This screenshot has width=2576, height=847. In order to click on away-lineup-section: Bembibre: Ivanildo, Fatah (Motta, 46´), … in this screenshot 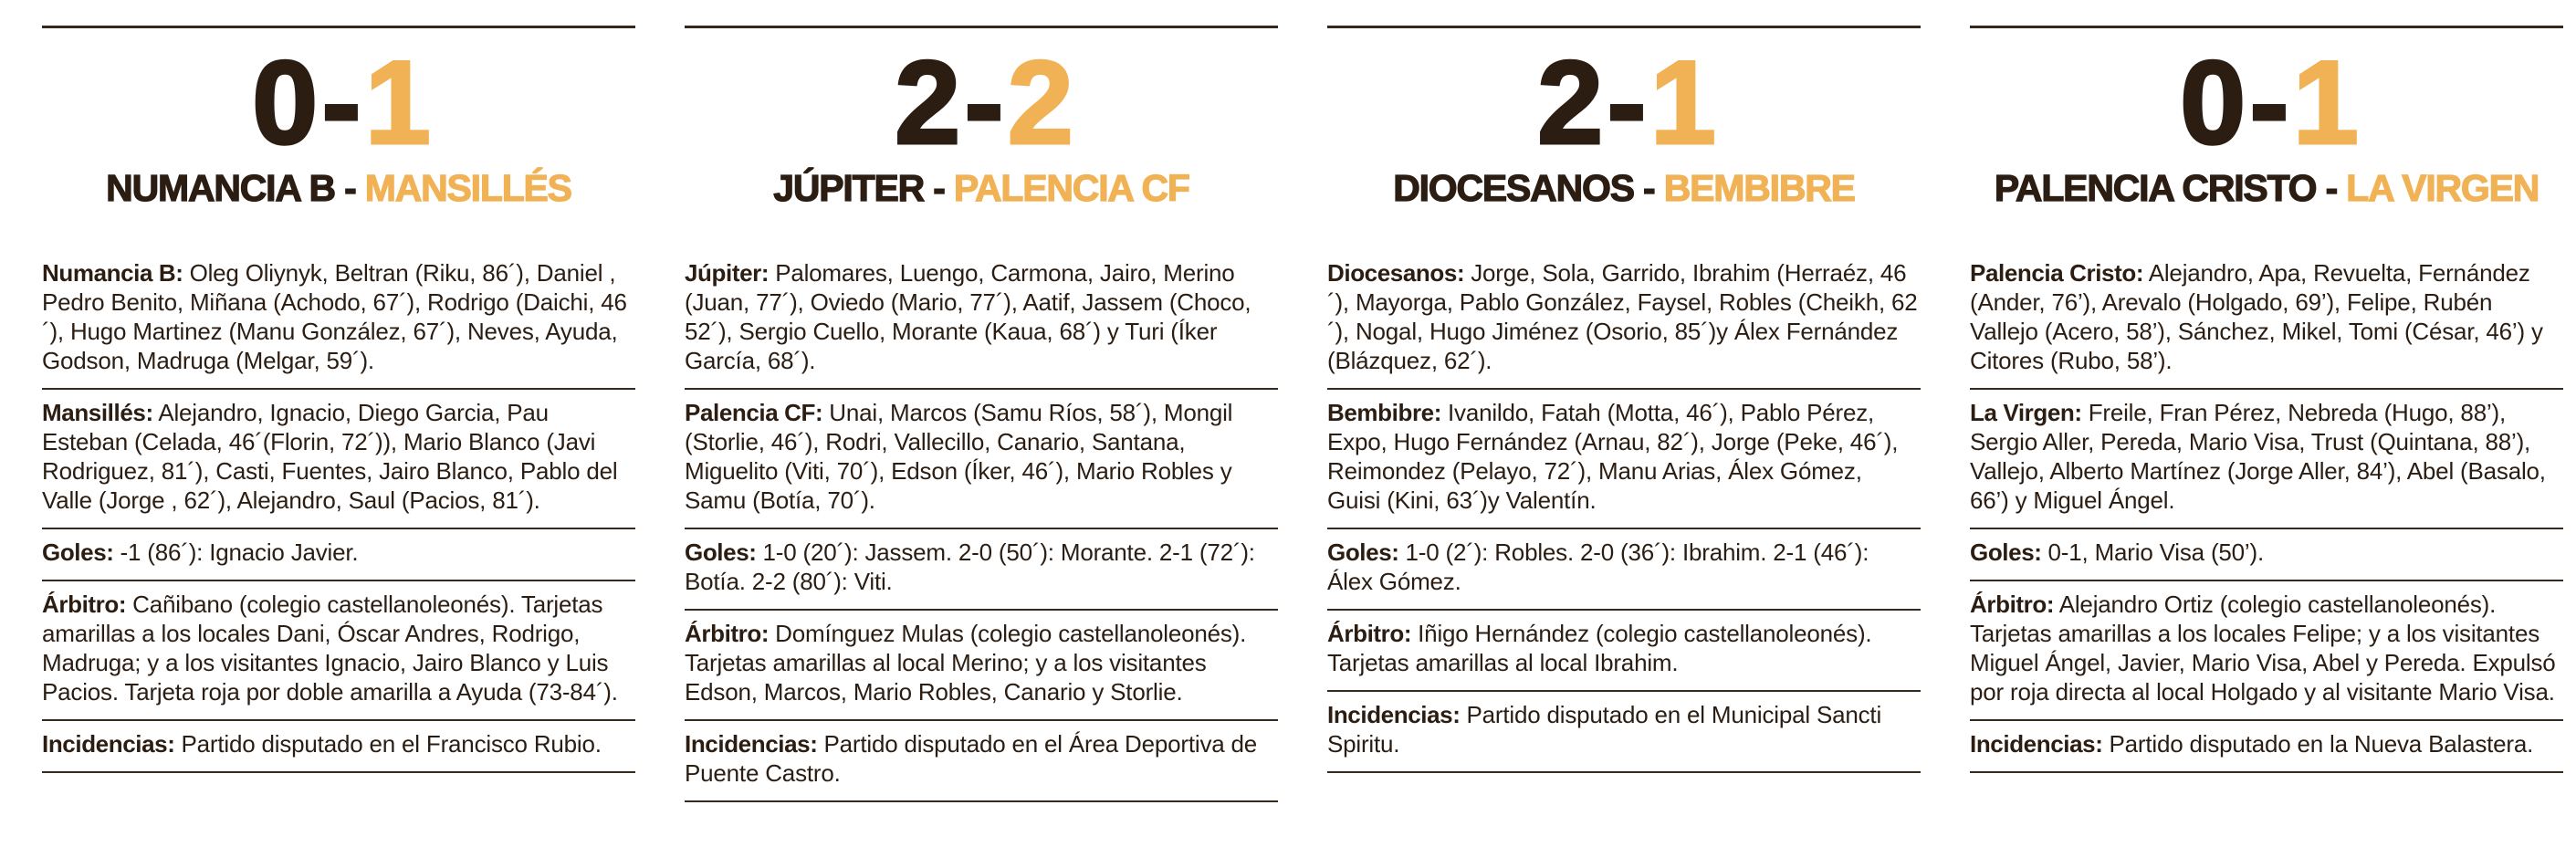, I will do `click(1624, 460)`.